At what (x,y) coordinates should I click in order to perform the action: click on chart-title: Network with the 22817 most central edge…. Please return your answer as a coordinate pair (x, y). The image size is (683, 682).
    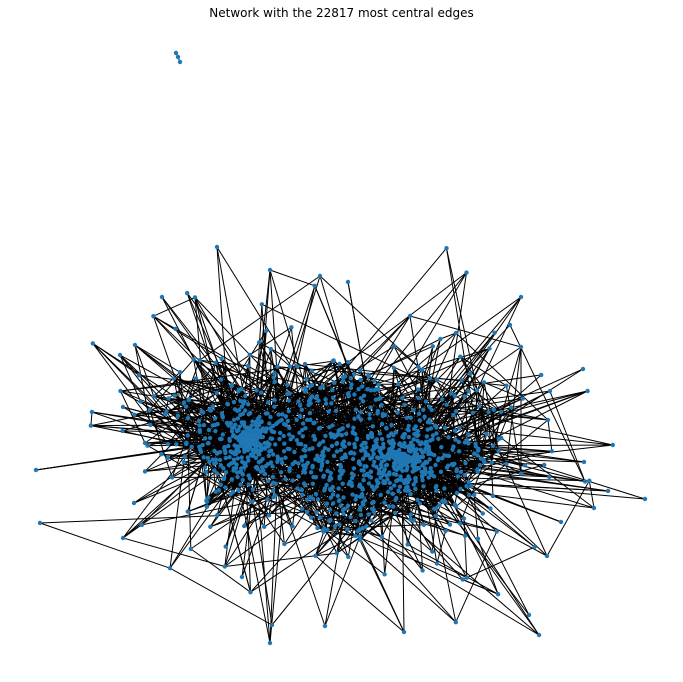
    Looking at the image, I should click on (341, 13).